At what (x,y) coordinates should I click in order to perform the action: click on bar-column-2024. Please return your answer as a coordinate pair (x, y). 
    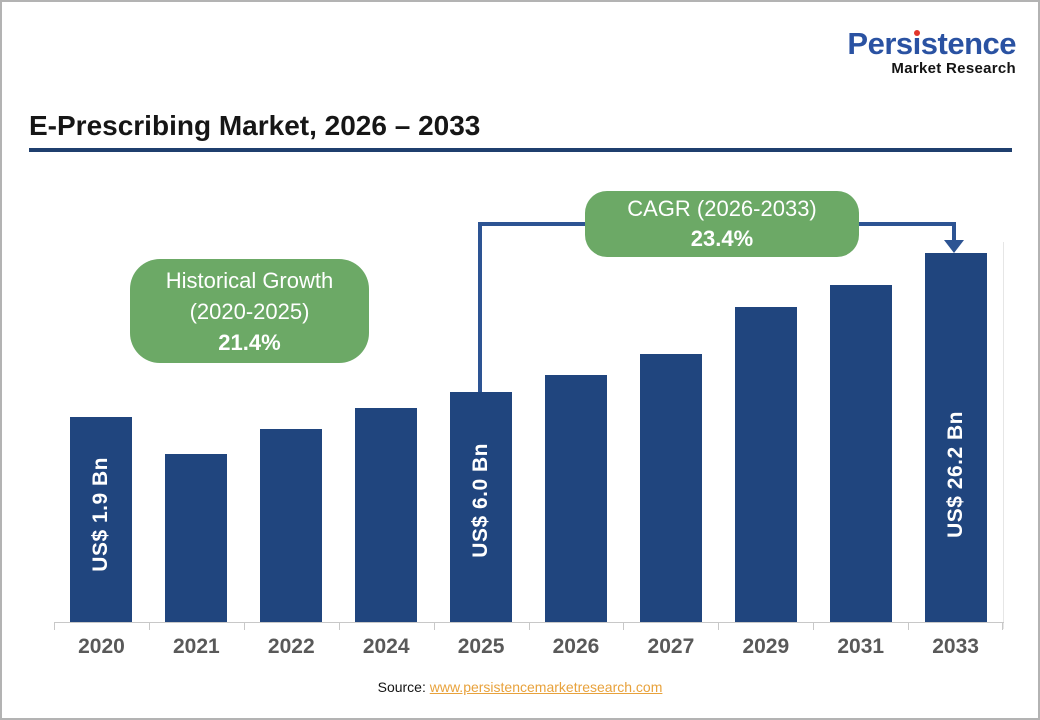
    Looking at the image, I should click on (386, 432).